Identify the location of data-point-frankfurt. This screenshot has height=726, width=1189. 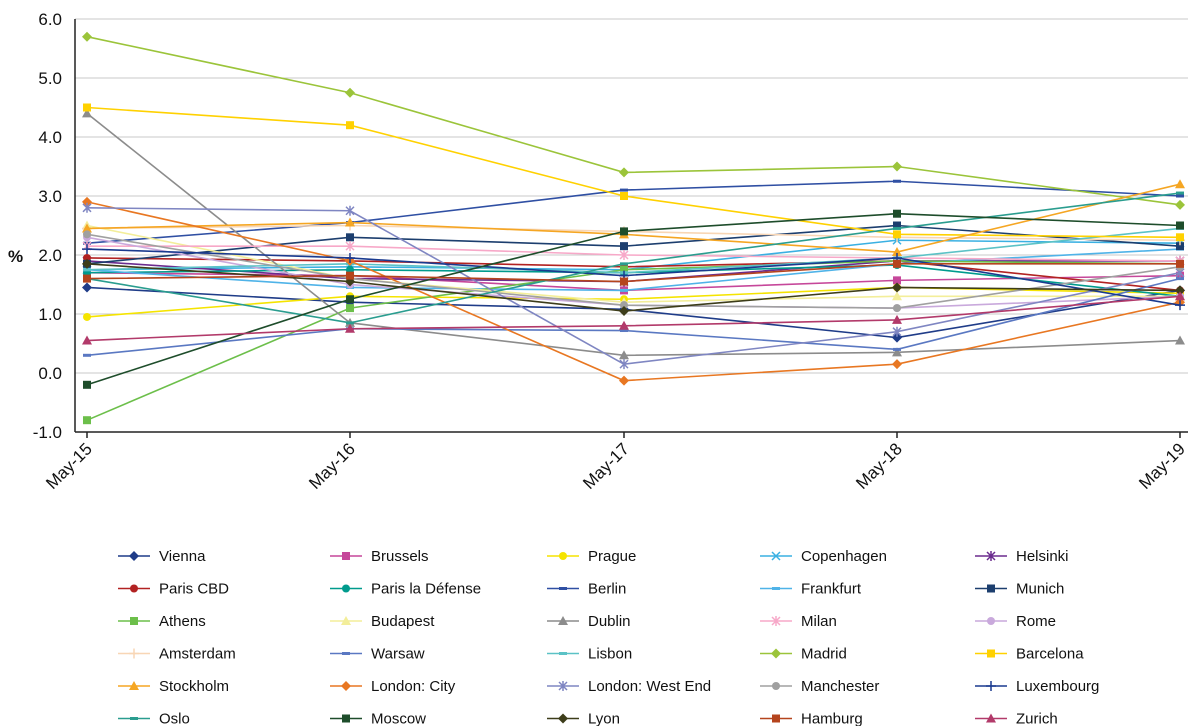
(624, 290).